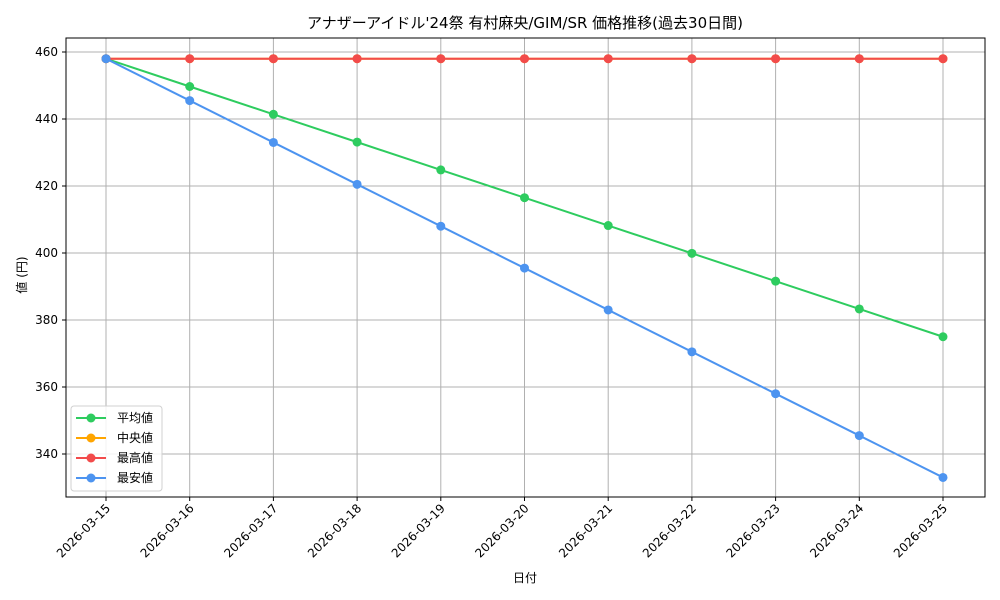 This screenshot has width=1000, height=600. What do you see at coordinates (46, 320) in the screenshot?
I see `y-tick-label: 380` at bounding box center [46, 320].